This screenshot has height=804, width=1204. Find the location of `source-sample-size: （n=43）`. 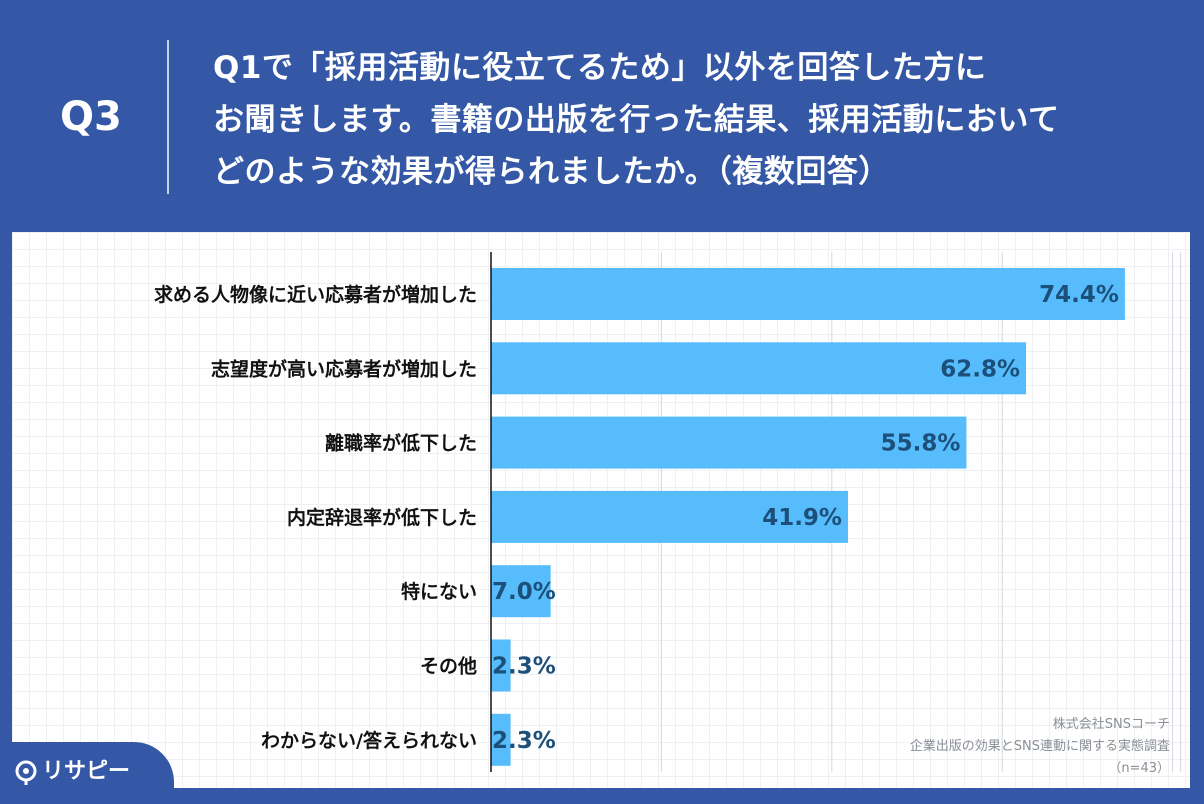

source-sample-size: （n=43） is located at coordinates (1139, 768).